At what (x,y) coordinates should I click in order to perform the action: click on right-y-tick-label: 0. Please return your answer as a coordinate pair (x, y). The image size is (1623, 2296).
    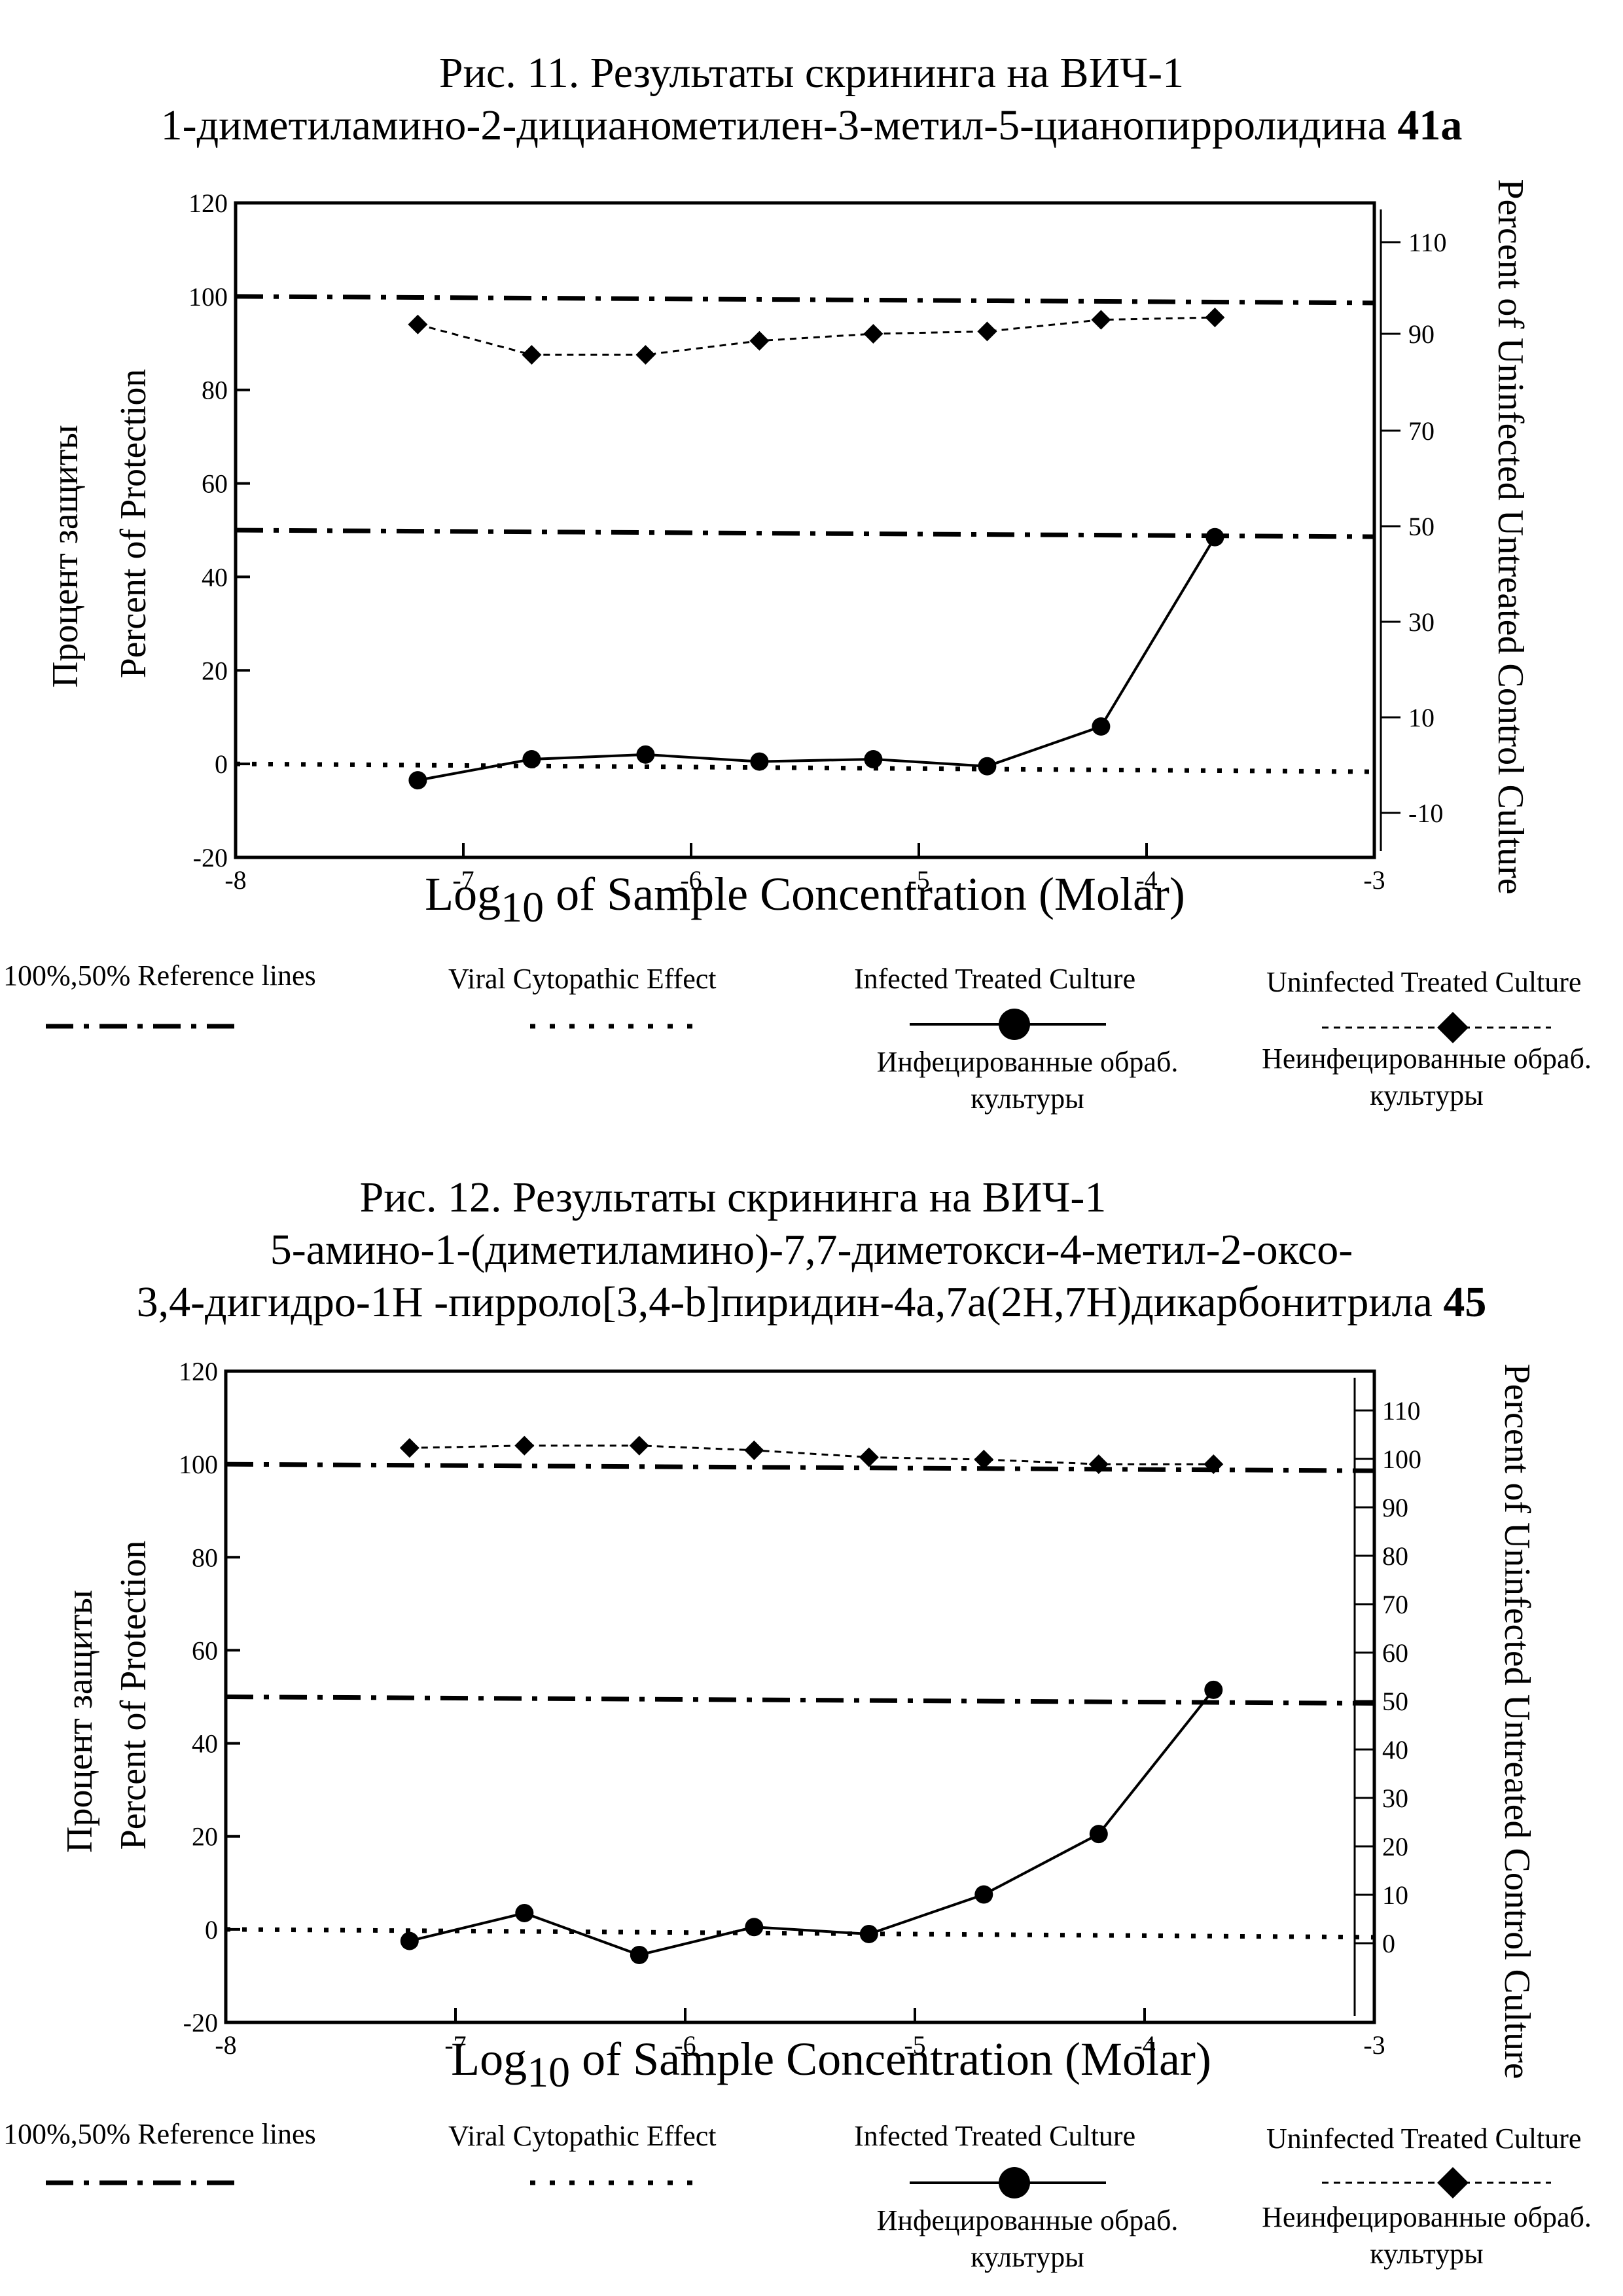
    Looking at the image, I should click on (1388, 1943).